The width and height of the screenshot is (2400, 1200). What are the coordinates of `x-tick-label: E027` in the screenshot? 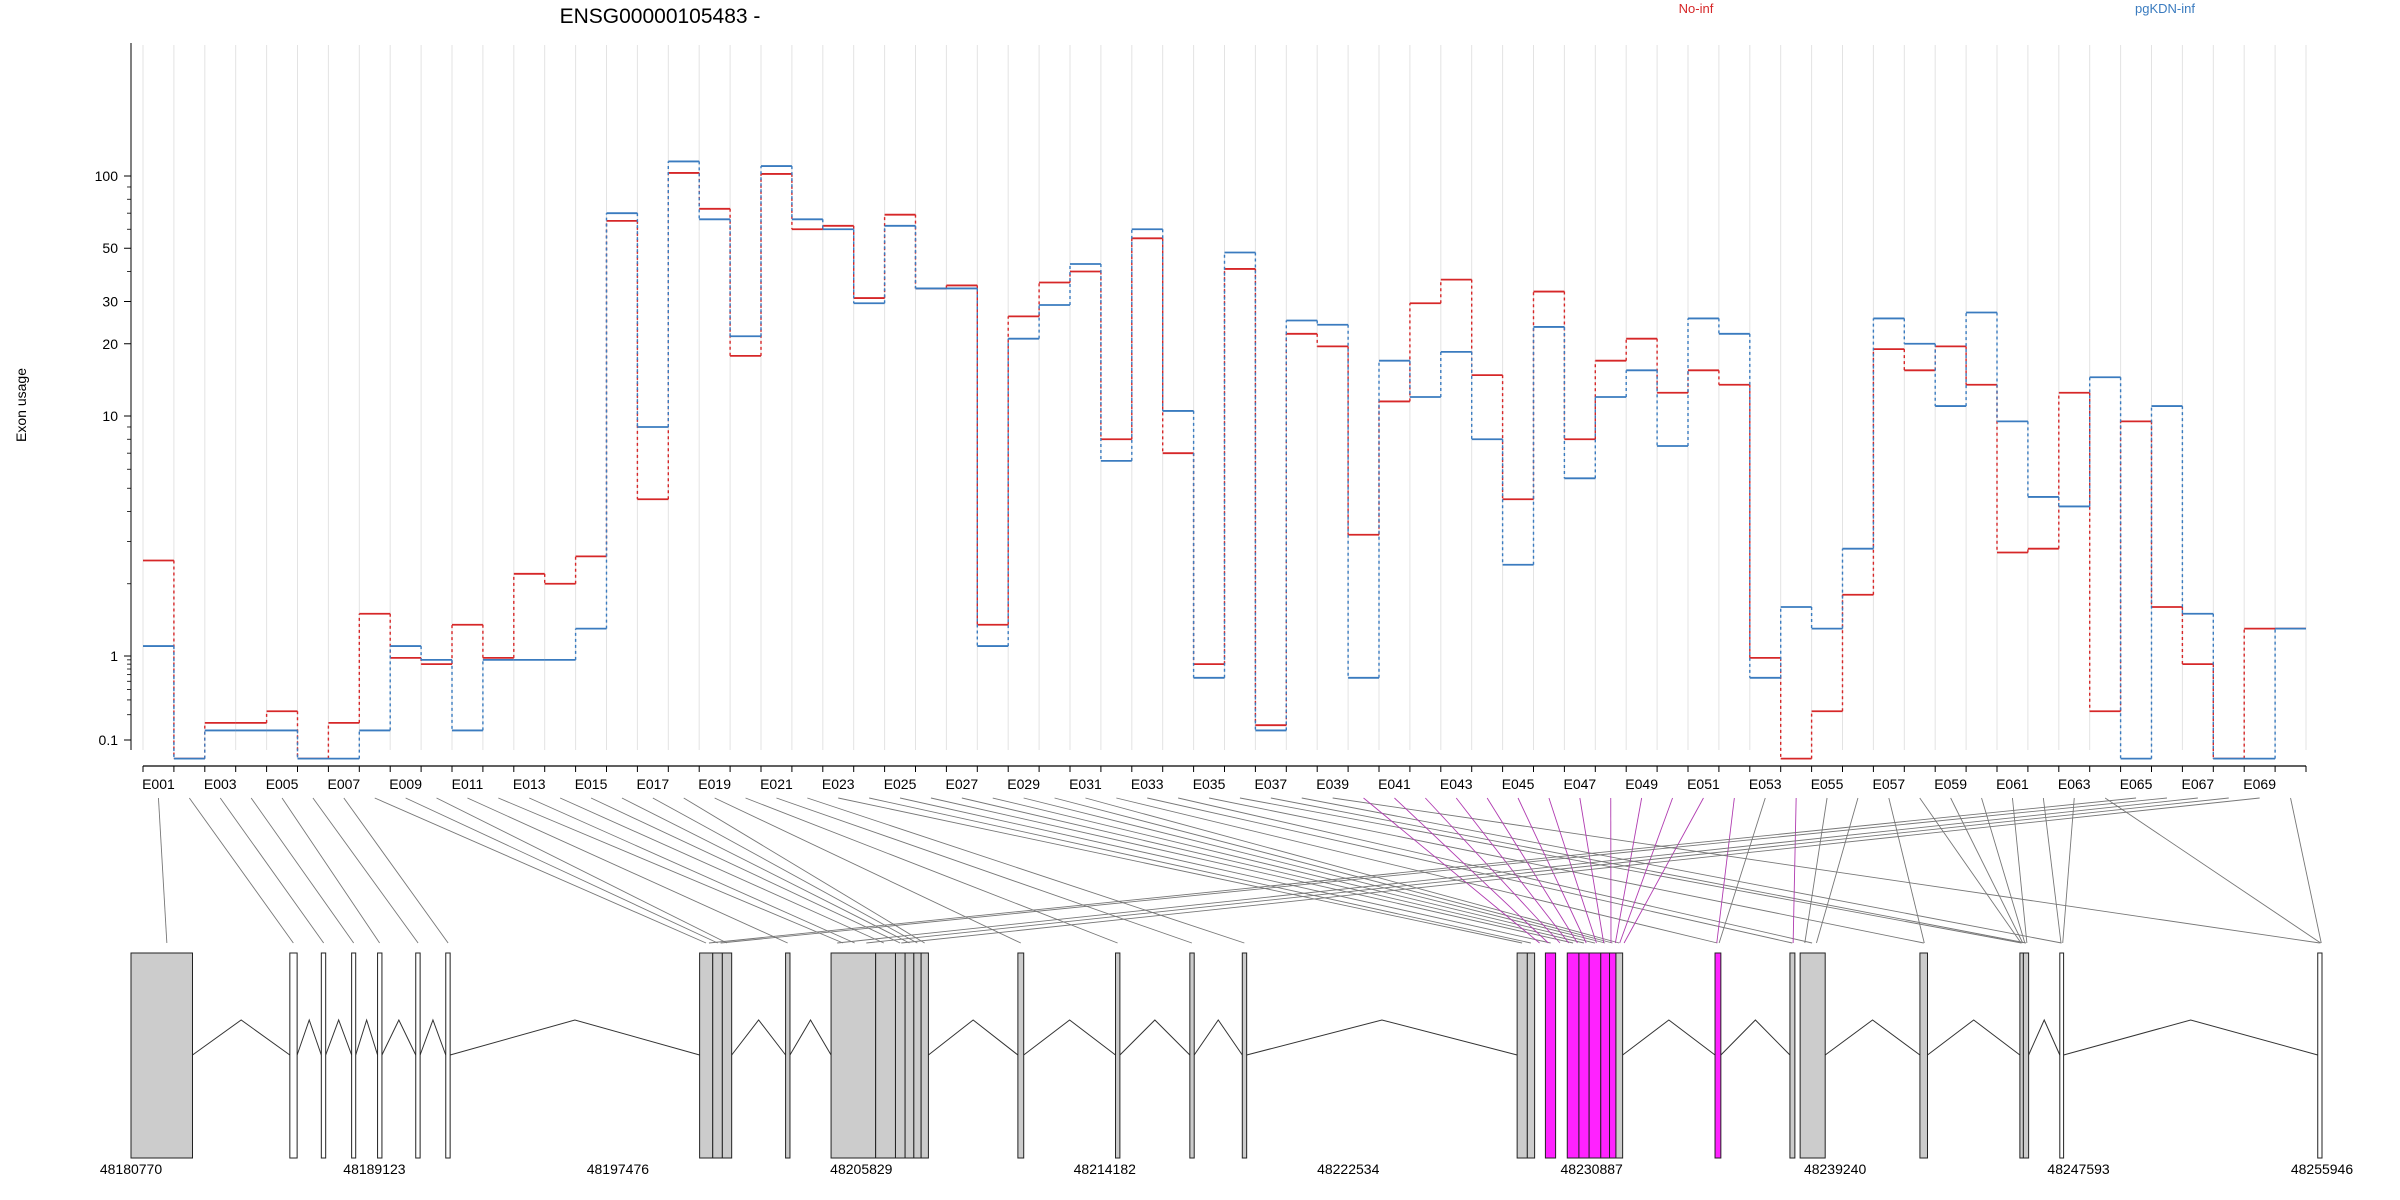 It's located at (961, 784).